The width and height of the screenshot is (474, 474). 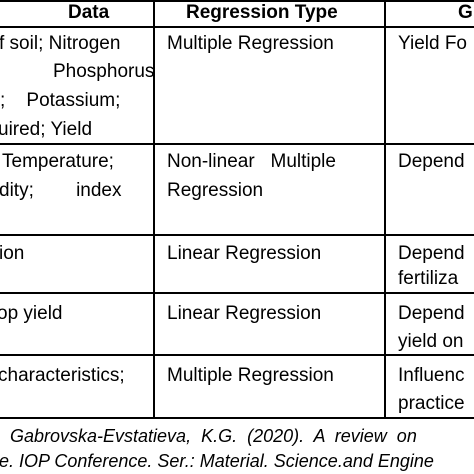 I want to click on row-3-goal-line-1: Depend, so click(x=431, y=253).